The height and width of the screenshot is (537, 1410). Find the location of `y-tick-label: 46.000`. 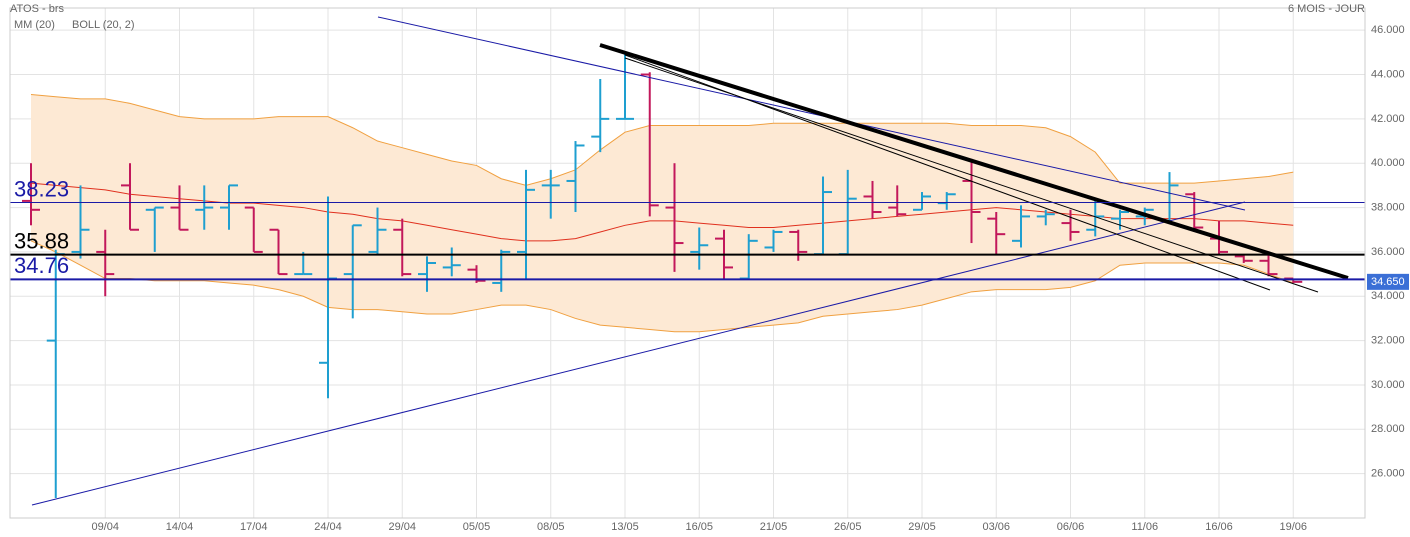

y-tick-label: 46.000 is located at coordinates (1388, 30).